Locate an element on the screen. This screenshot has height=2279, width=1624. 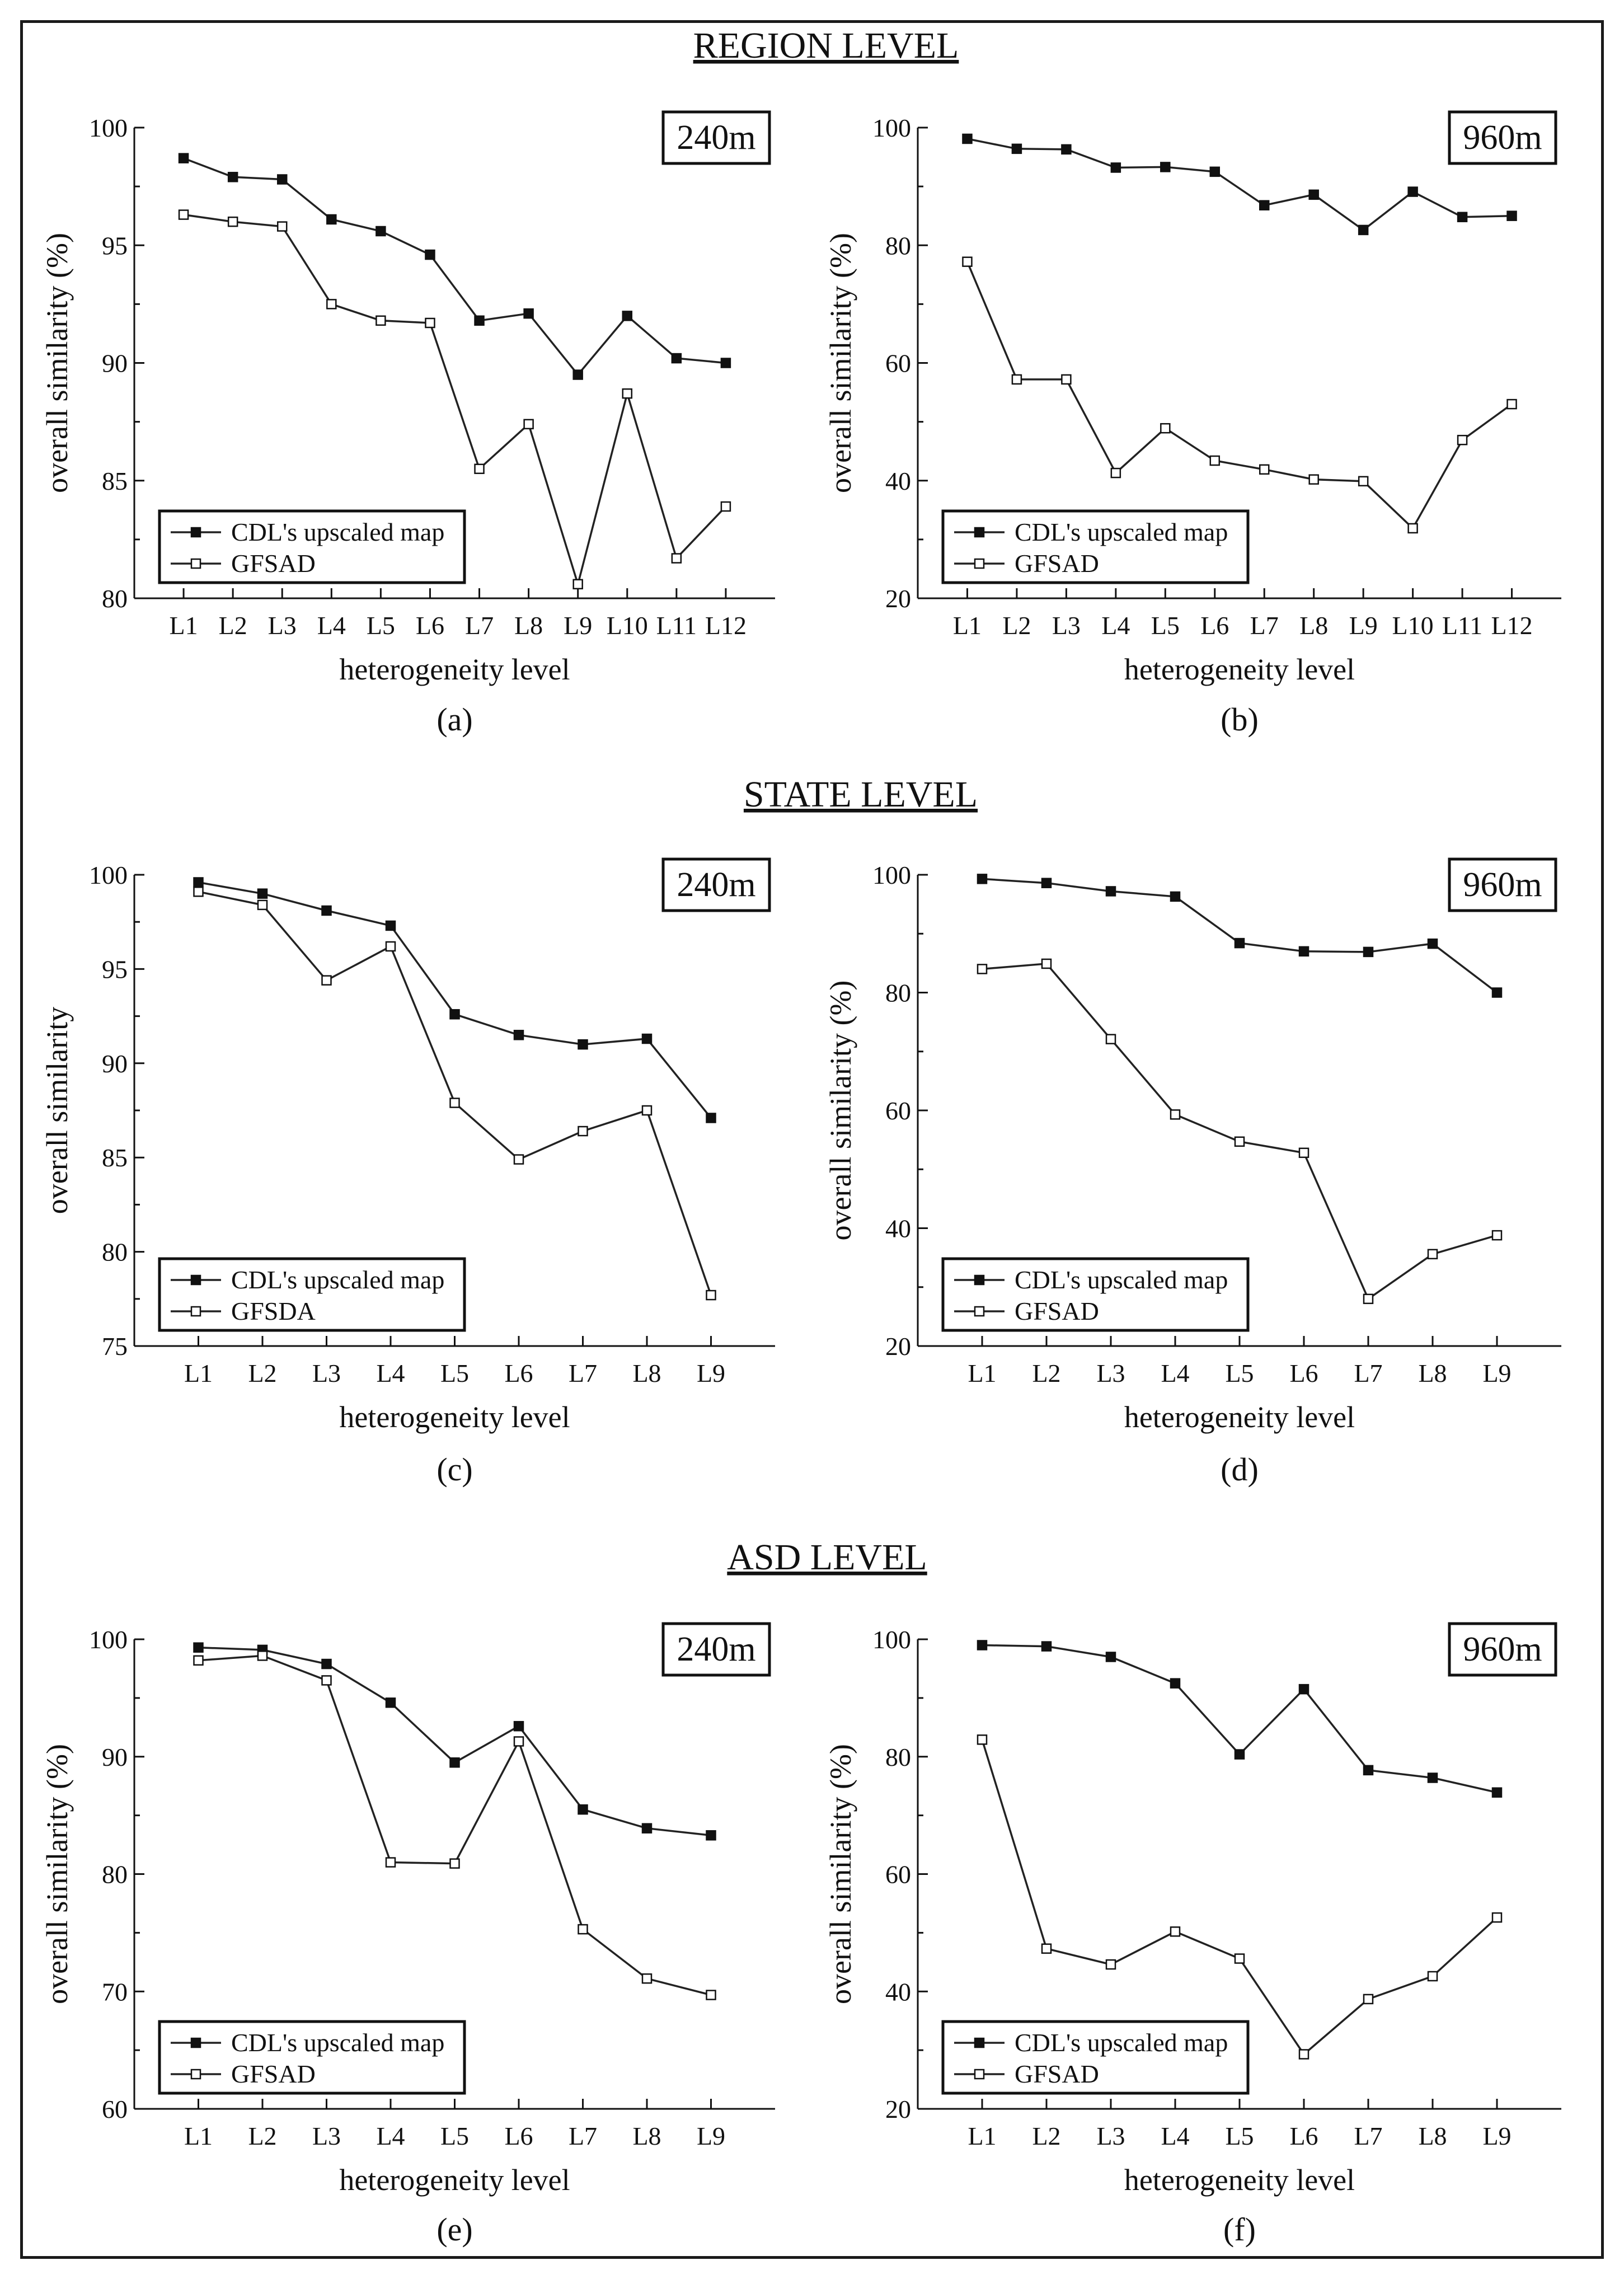
legend-label: GFSAD is located at coordinates (1057, 2074).